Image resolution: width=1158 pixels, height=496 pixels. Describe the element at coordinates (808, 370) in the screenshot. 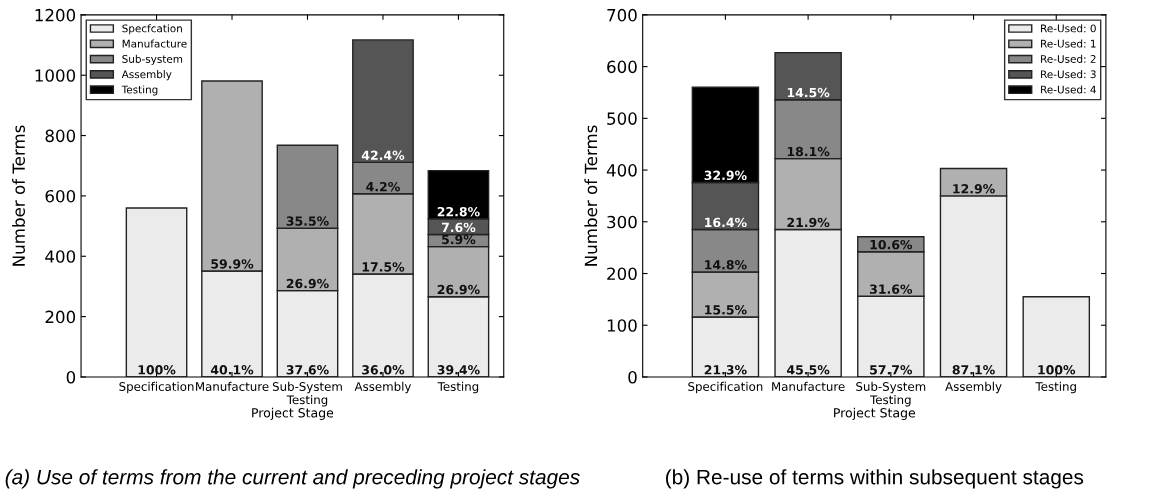

I see `annotation: 45.5%` at that location.